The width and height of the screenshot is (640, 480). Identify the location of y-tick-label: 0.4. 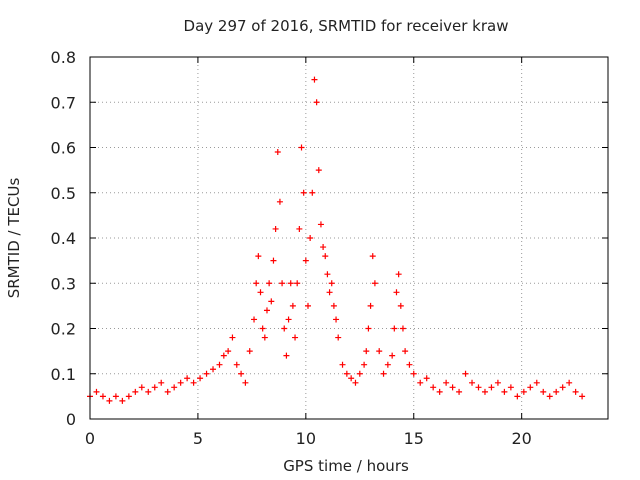
(63, 238).